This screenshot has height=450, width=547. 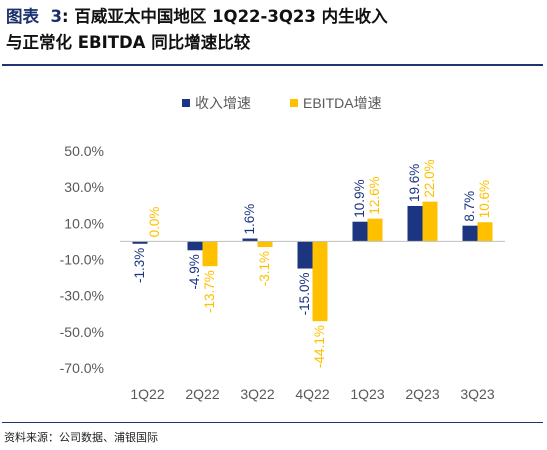 What do you see at coordinates (128, 42) in the screenshot?
I see `caption-line-2: 与正常化 EBITDA 同比增速比较` at bounding box center [128, 42].